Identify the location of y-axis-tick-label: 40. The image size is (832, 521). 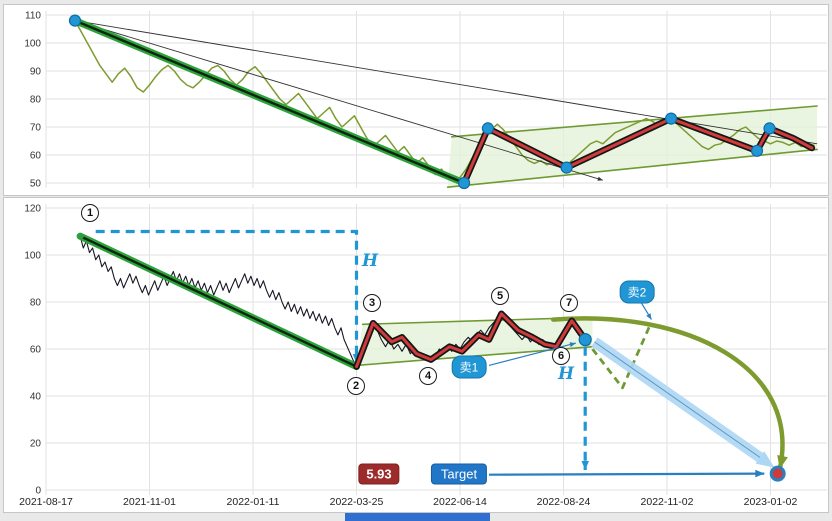
(36, 397).